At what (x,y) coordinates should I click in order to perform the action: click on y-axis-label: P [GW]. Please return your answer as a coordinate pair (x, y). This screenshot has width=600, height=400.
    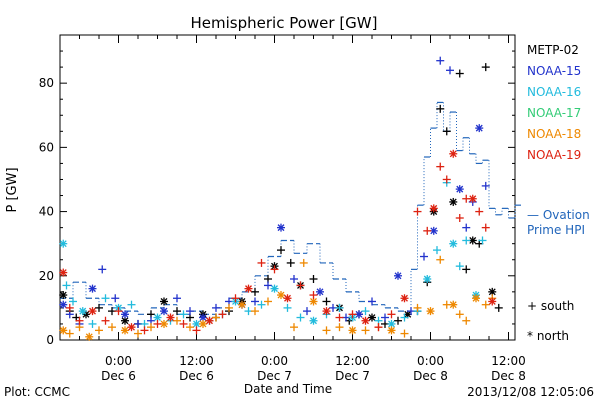
    Looking at the image, I should click on (12, 189).